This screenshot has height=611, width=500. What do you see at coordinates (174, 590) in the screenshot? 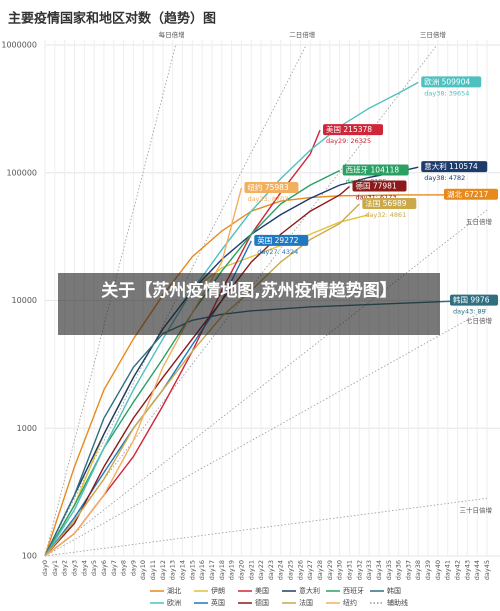
I see `legend-label: 湖北` at bounding box center [174, 590].